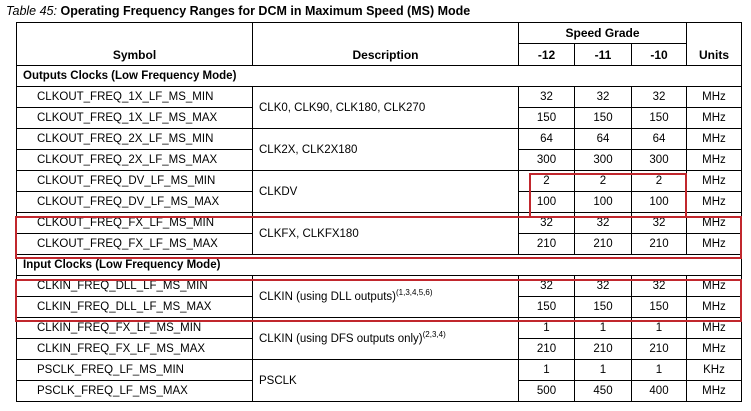 The height and width of the screenshot is (411, 751). Describe the element at coordinates (134, 391) in the screenshot. I see `symbol-cell: PSCLK_FREQ_LF_MS_MAX` at that location.